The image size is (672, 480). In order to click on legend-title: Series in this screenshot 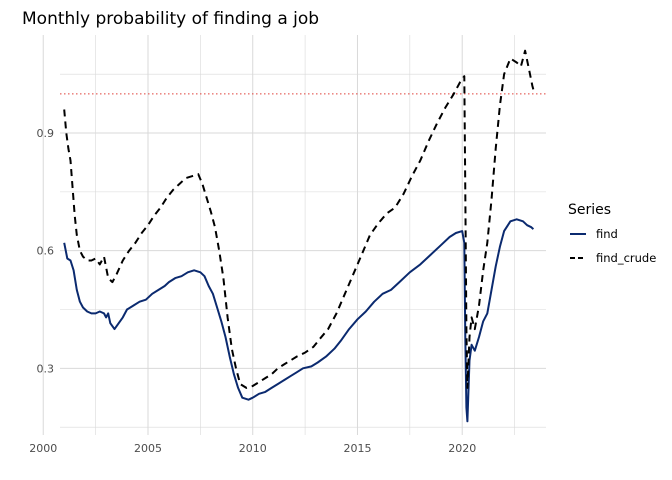, I will do `click(589, 210)`.